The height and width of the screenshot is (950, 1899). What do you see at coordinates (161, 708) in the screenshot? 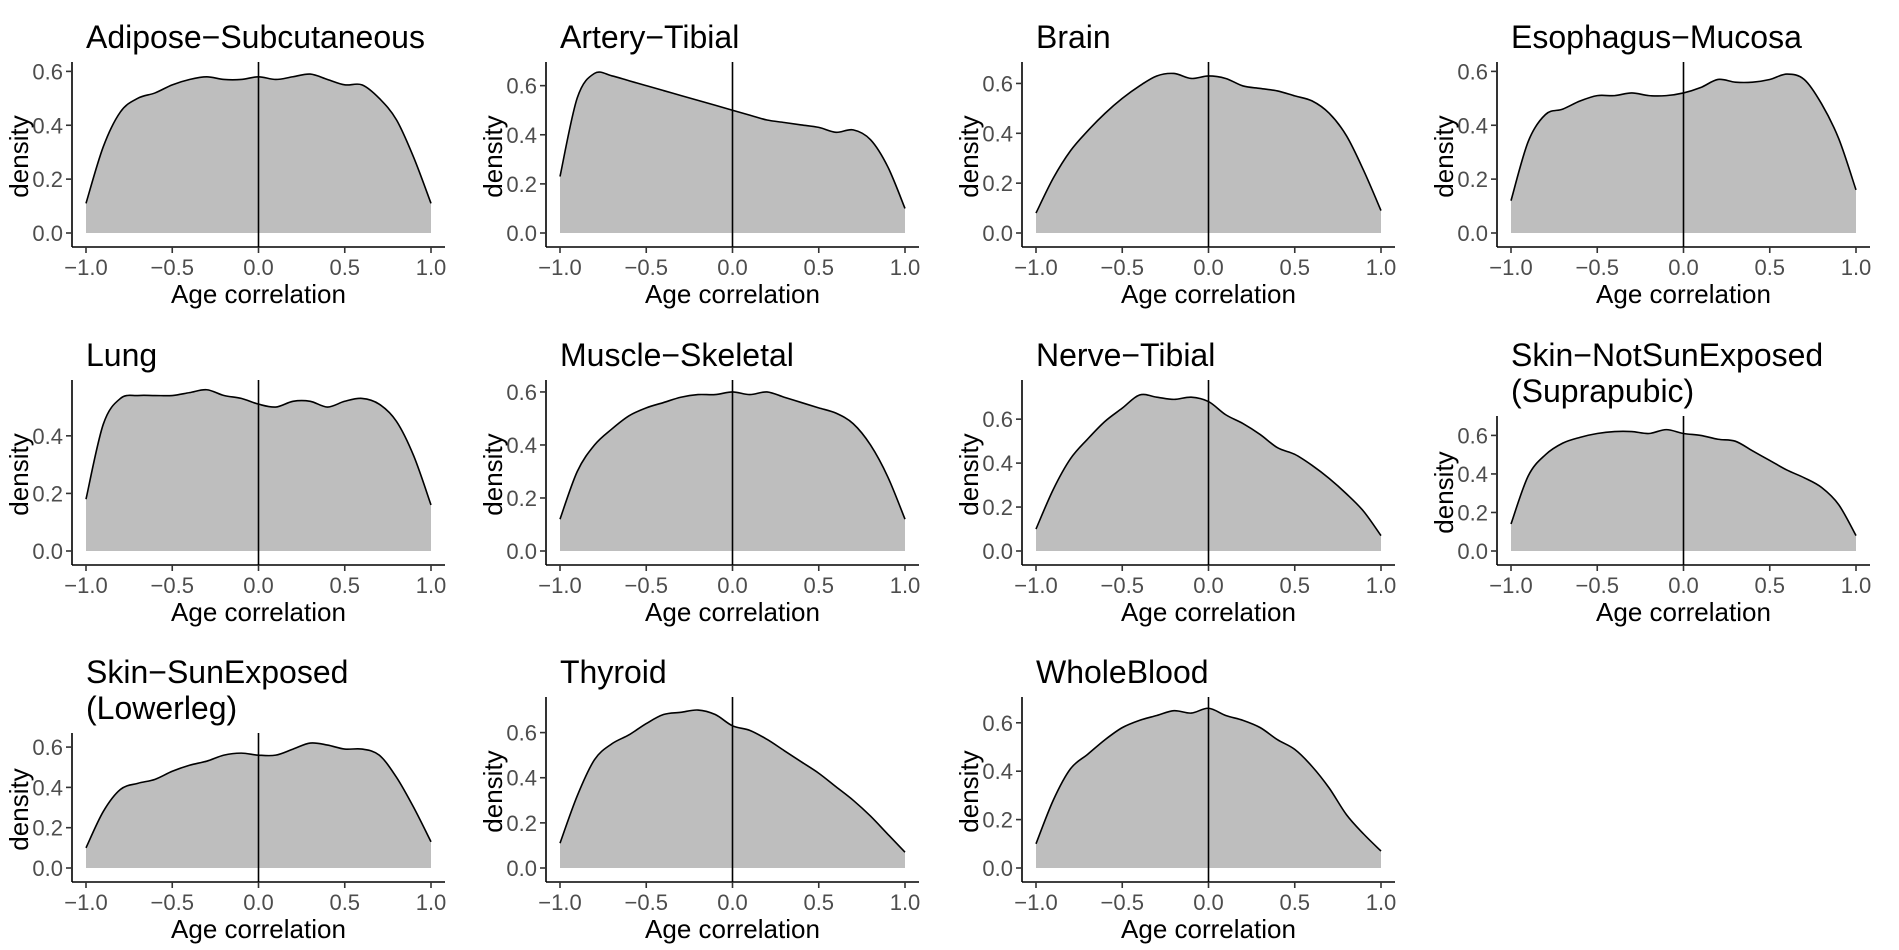
I see `panel-title: (Lowerleg)` at bounding box center [161, 708].